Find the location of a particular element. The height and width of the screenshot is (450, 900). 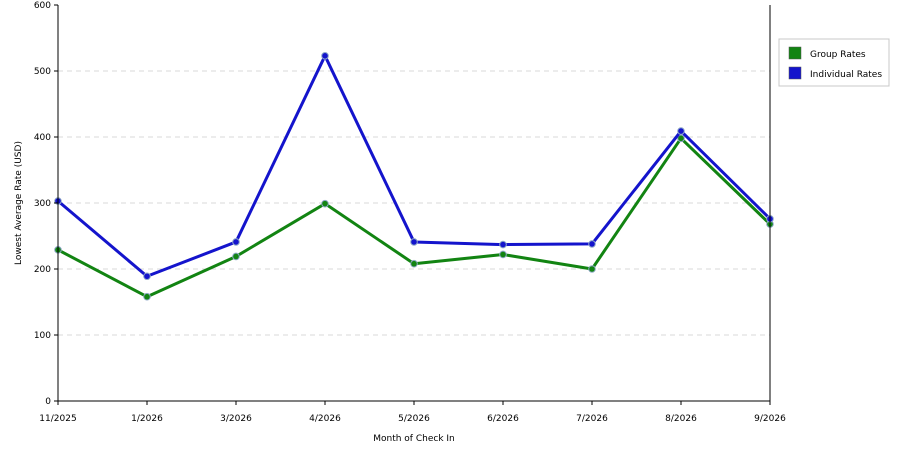

y-tick-label: 500 is located at coordinates (42, 72).